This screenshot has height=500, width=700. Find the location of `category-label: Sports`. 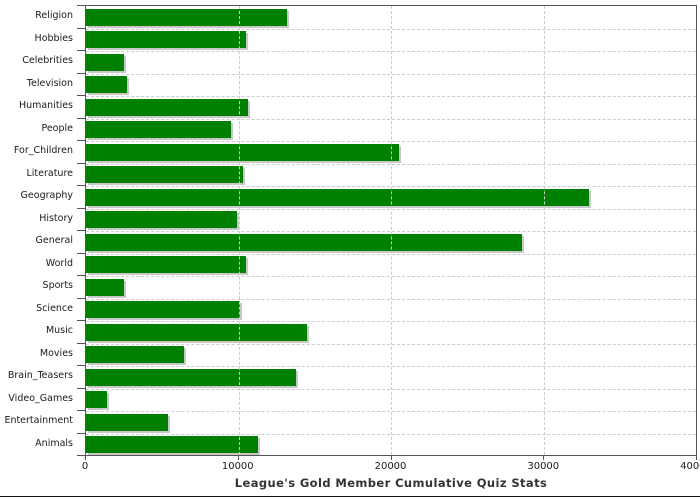

category-label: Sports is located at coordinates (57, 285).